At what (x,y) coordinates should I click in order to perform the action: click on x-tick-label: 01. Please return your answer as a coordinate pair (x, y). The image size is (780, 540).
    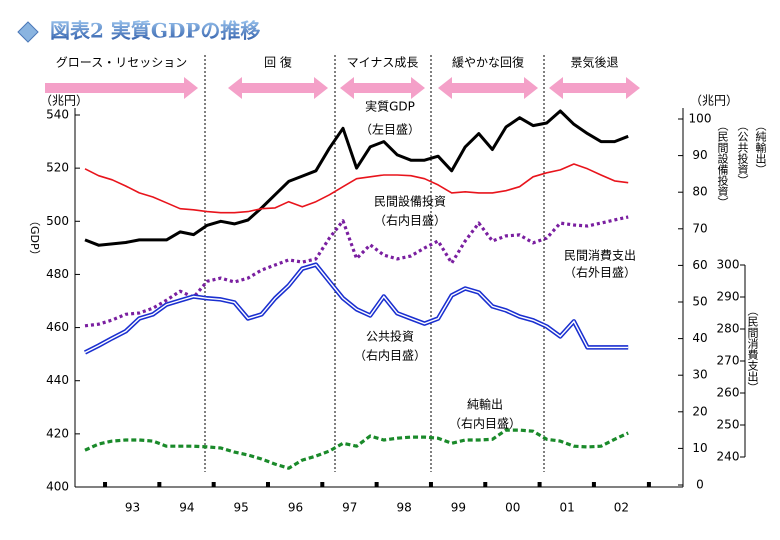
    Looking at the image, I should click on (566, 508).